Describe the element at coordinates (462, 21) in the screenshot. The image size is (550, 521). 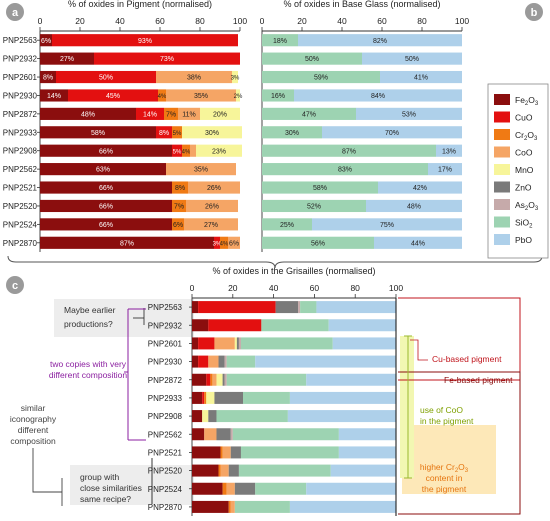
I see `base-glass-x-tick-label: 100` at that location.